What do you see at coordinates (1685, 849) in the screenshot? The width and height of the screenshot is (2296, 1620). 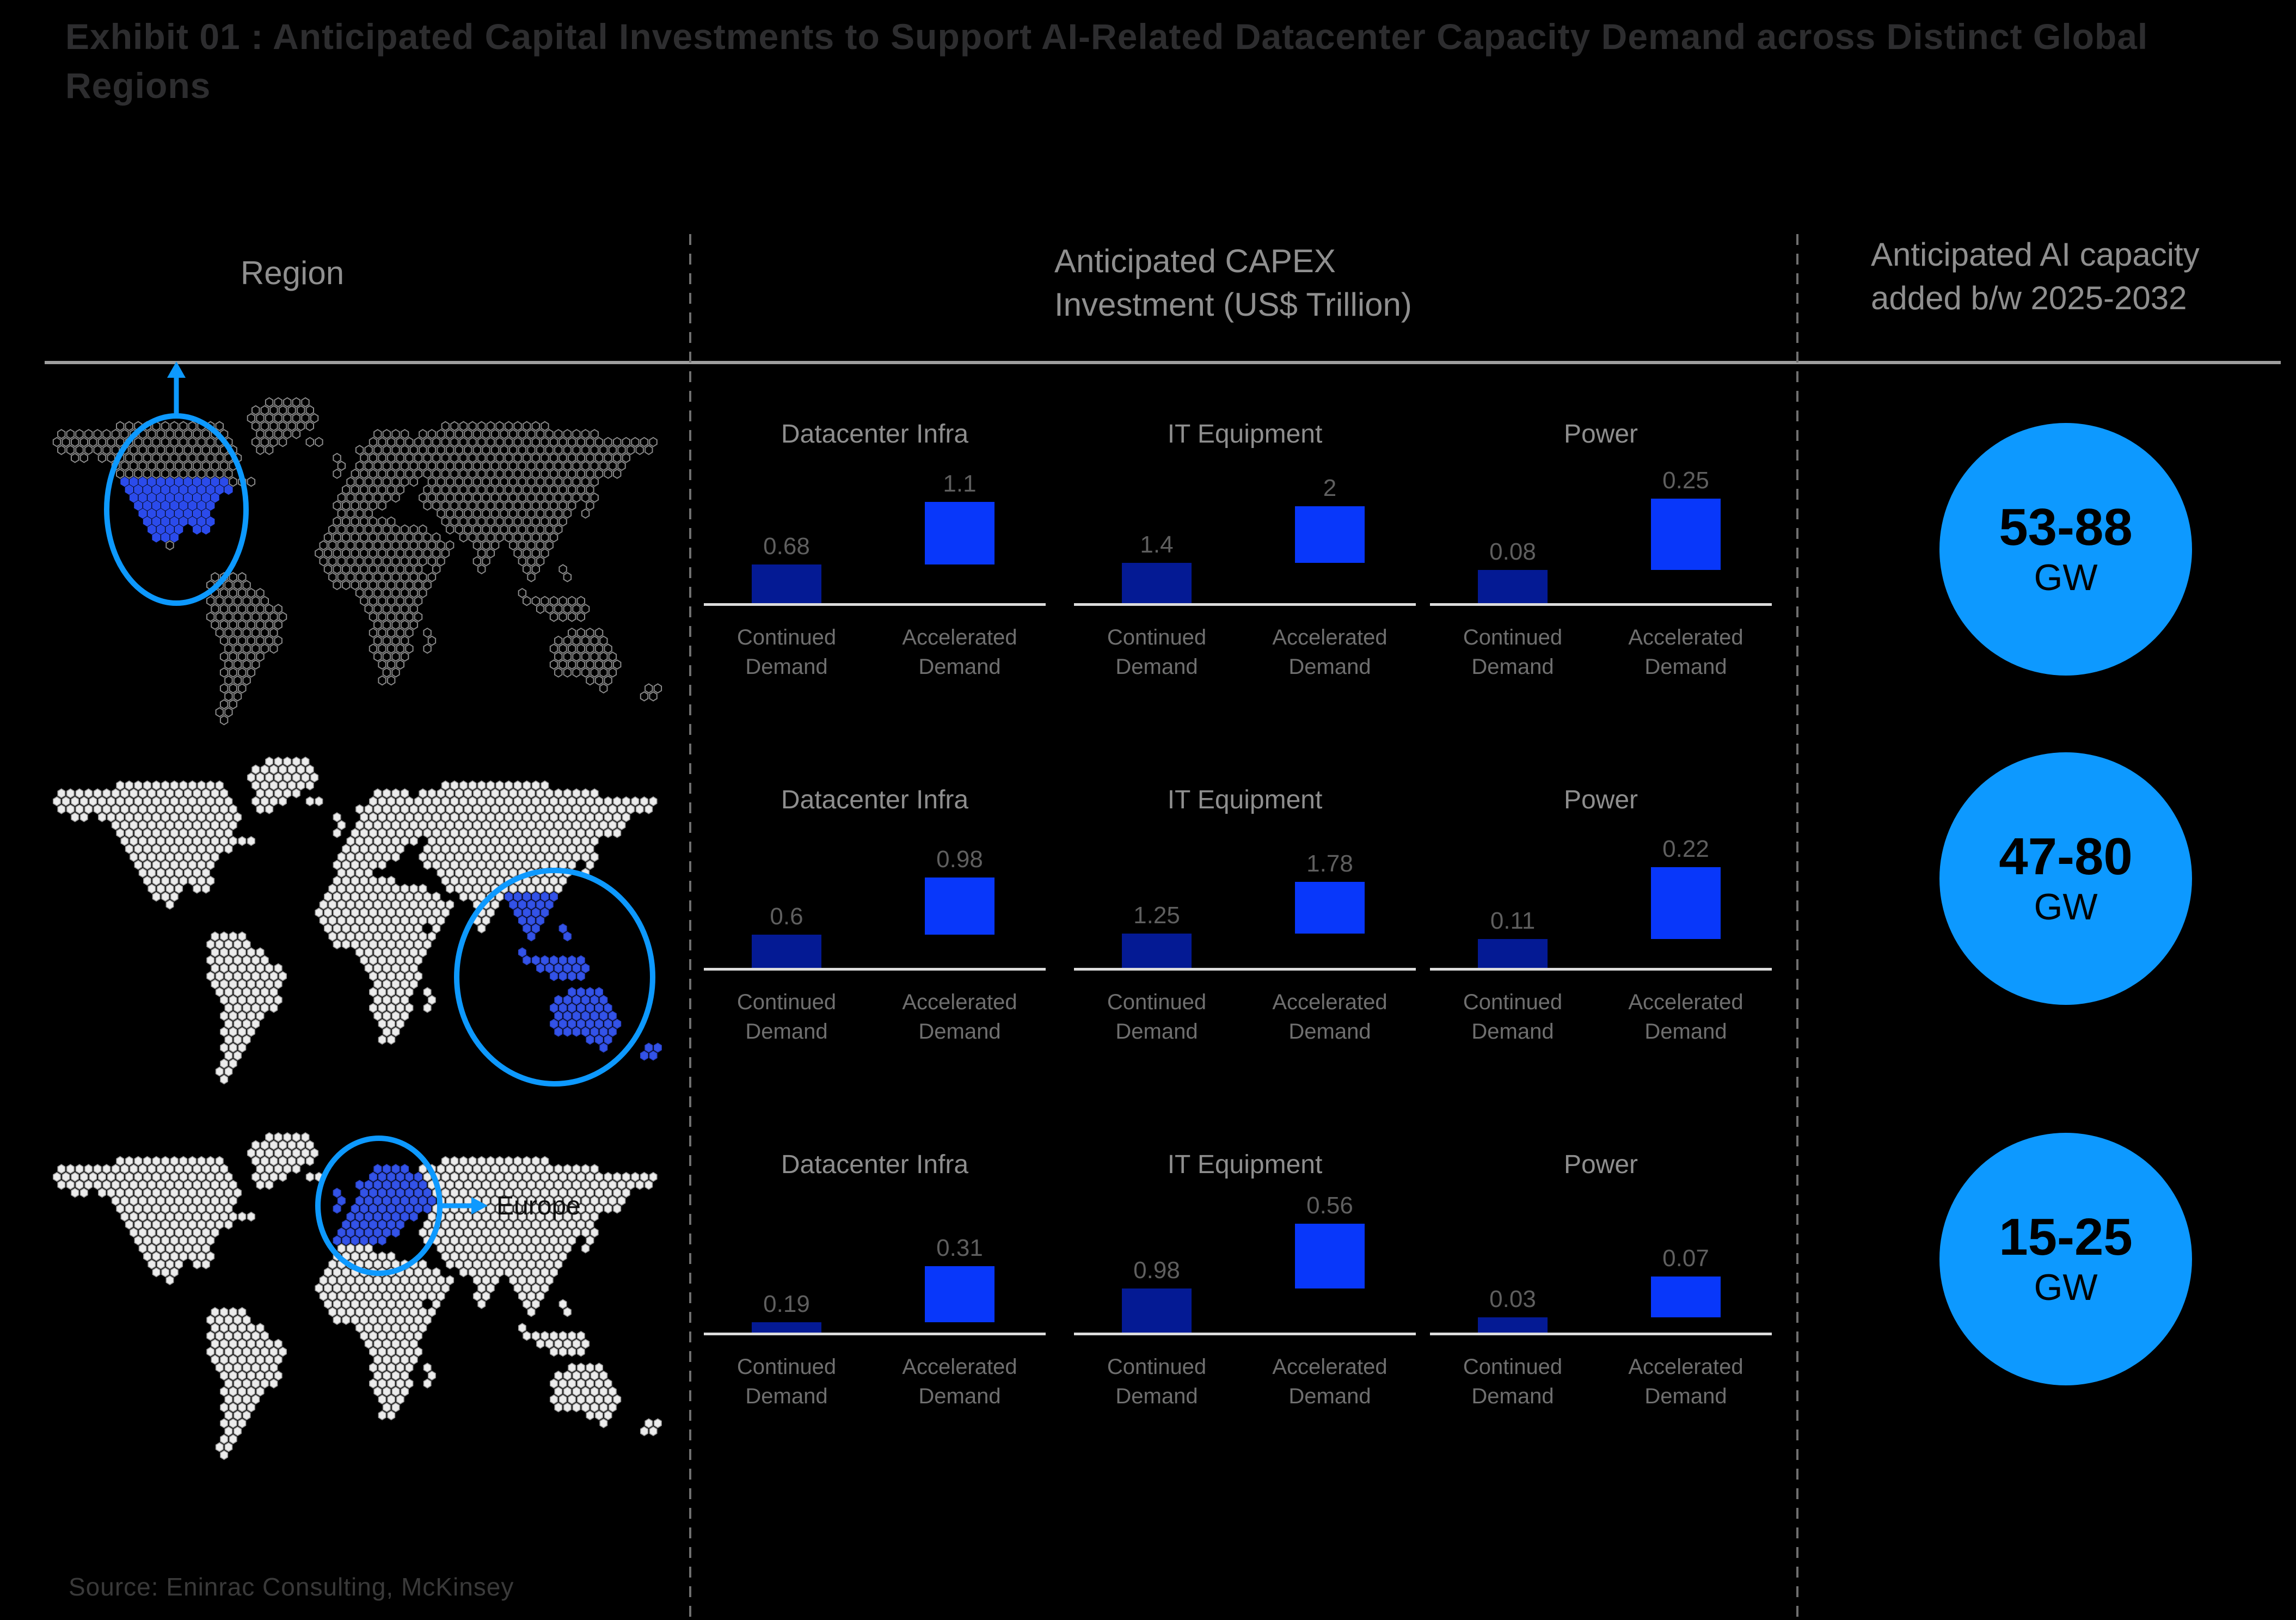 I see `accelerated-demand-value: 0.22` at bounding box center [1685, 849].